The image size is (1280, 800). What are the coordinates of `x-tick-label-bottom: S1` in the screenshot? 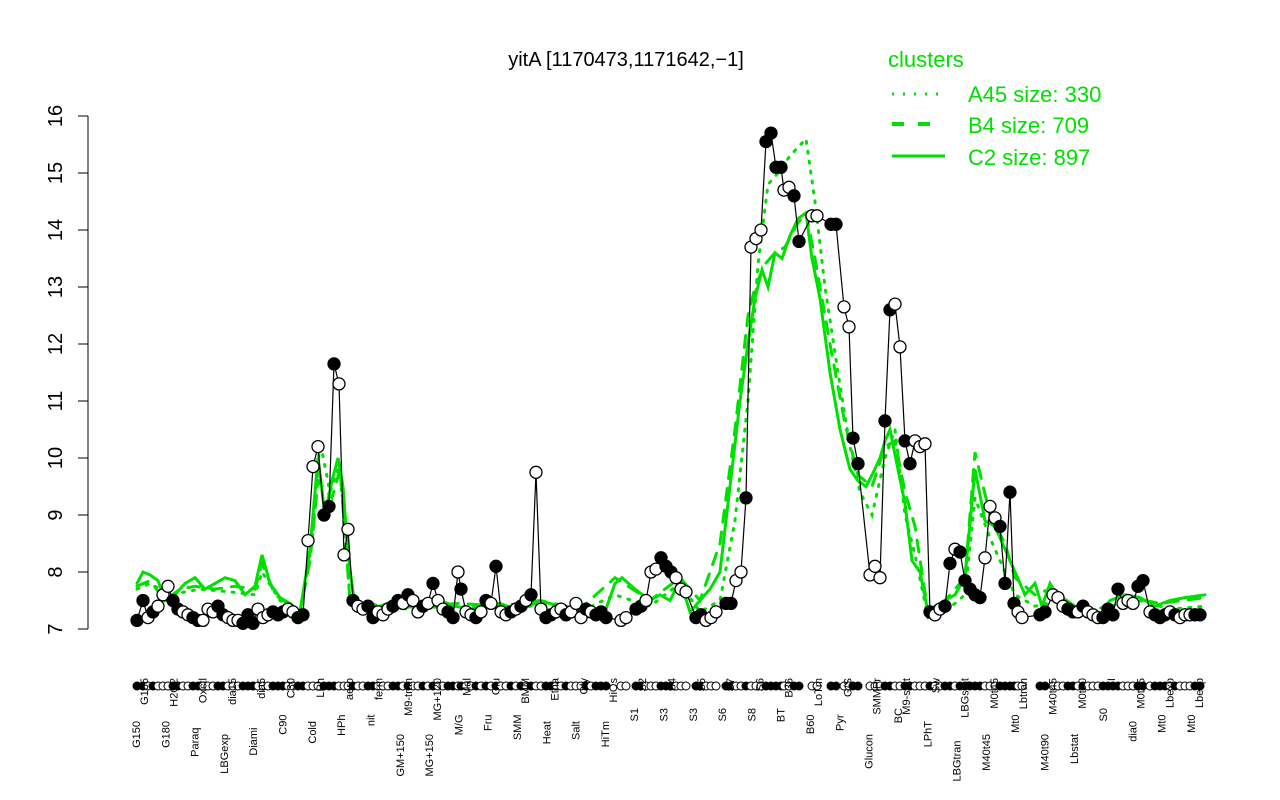 It's located at (635, 714).